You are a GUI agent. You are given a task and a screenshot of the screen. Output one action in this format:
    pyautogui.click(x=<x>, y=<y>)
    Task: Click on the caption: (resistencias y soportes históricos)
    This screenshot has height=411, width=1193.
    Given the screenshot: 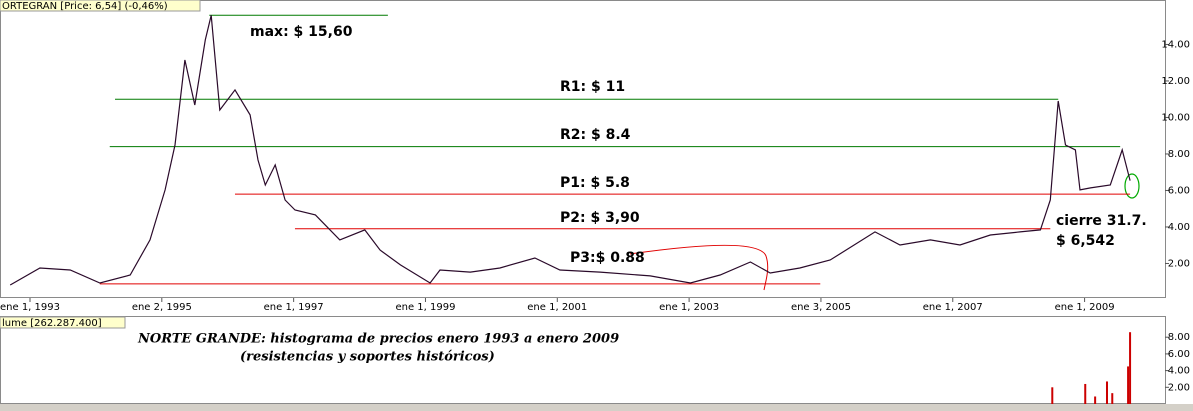 What is the action you would take?
    pyautogui.click(x=367, y=357)
    